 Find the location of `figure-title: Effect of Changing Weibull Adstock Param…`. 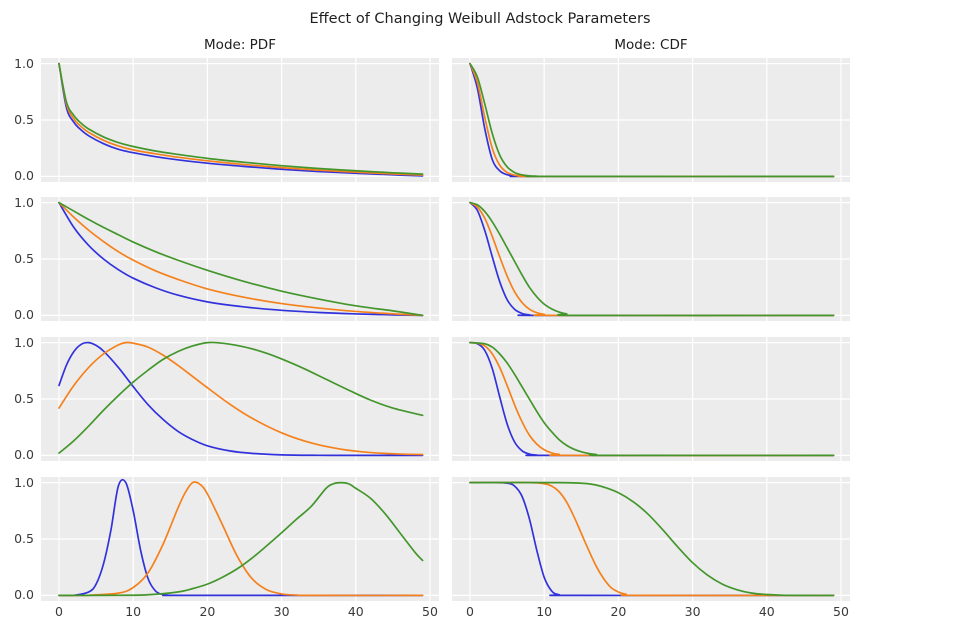

figure-title: Effect of Changing Weibull Adstock Param… is located at coordinates (480, 19).